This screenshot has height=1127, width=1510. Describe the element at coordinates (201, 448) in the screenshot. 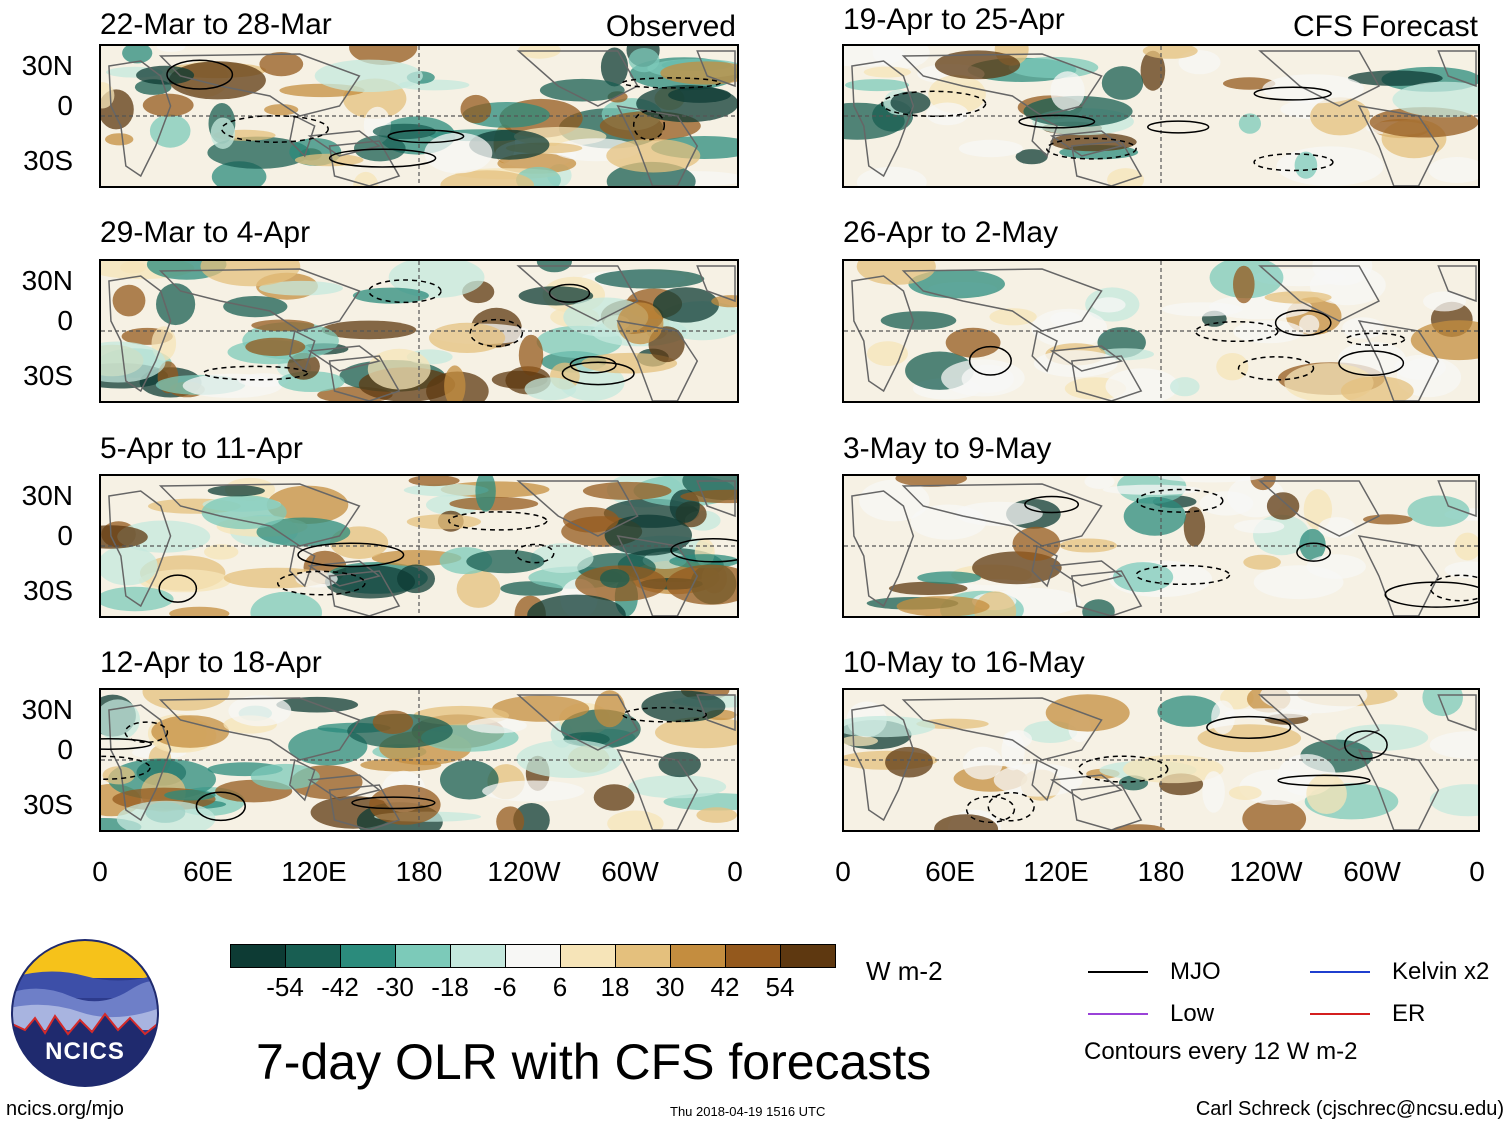

I see `observed-panel-3-title: 5-Apr to 11-Apr` at that location.